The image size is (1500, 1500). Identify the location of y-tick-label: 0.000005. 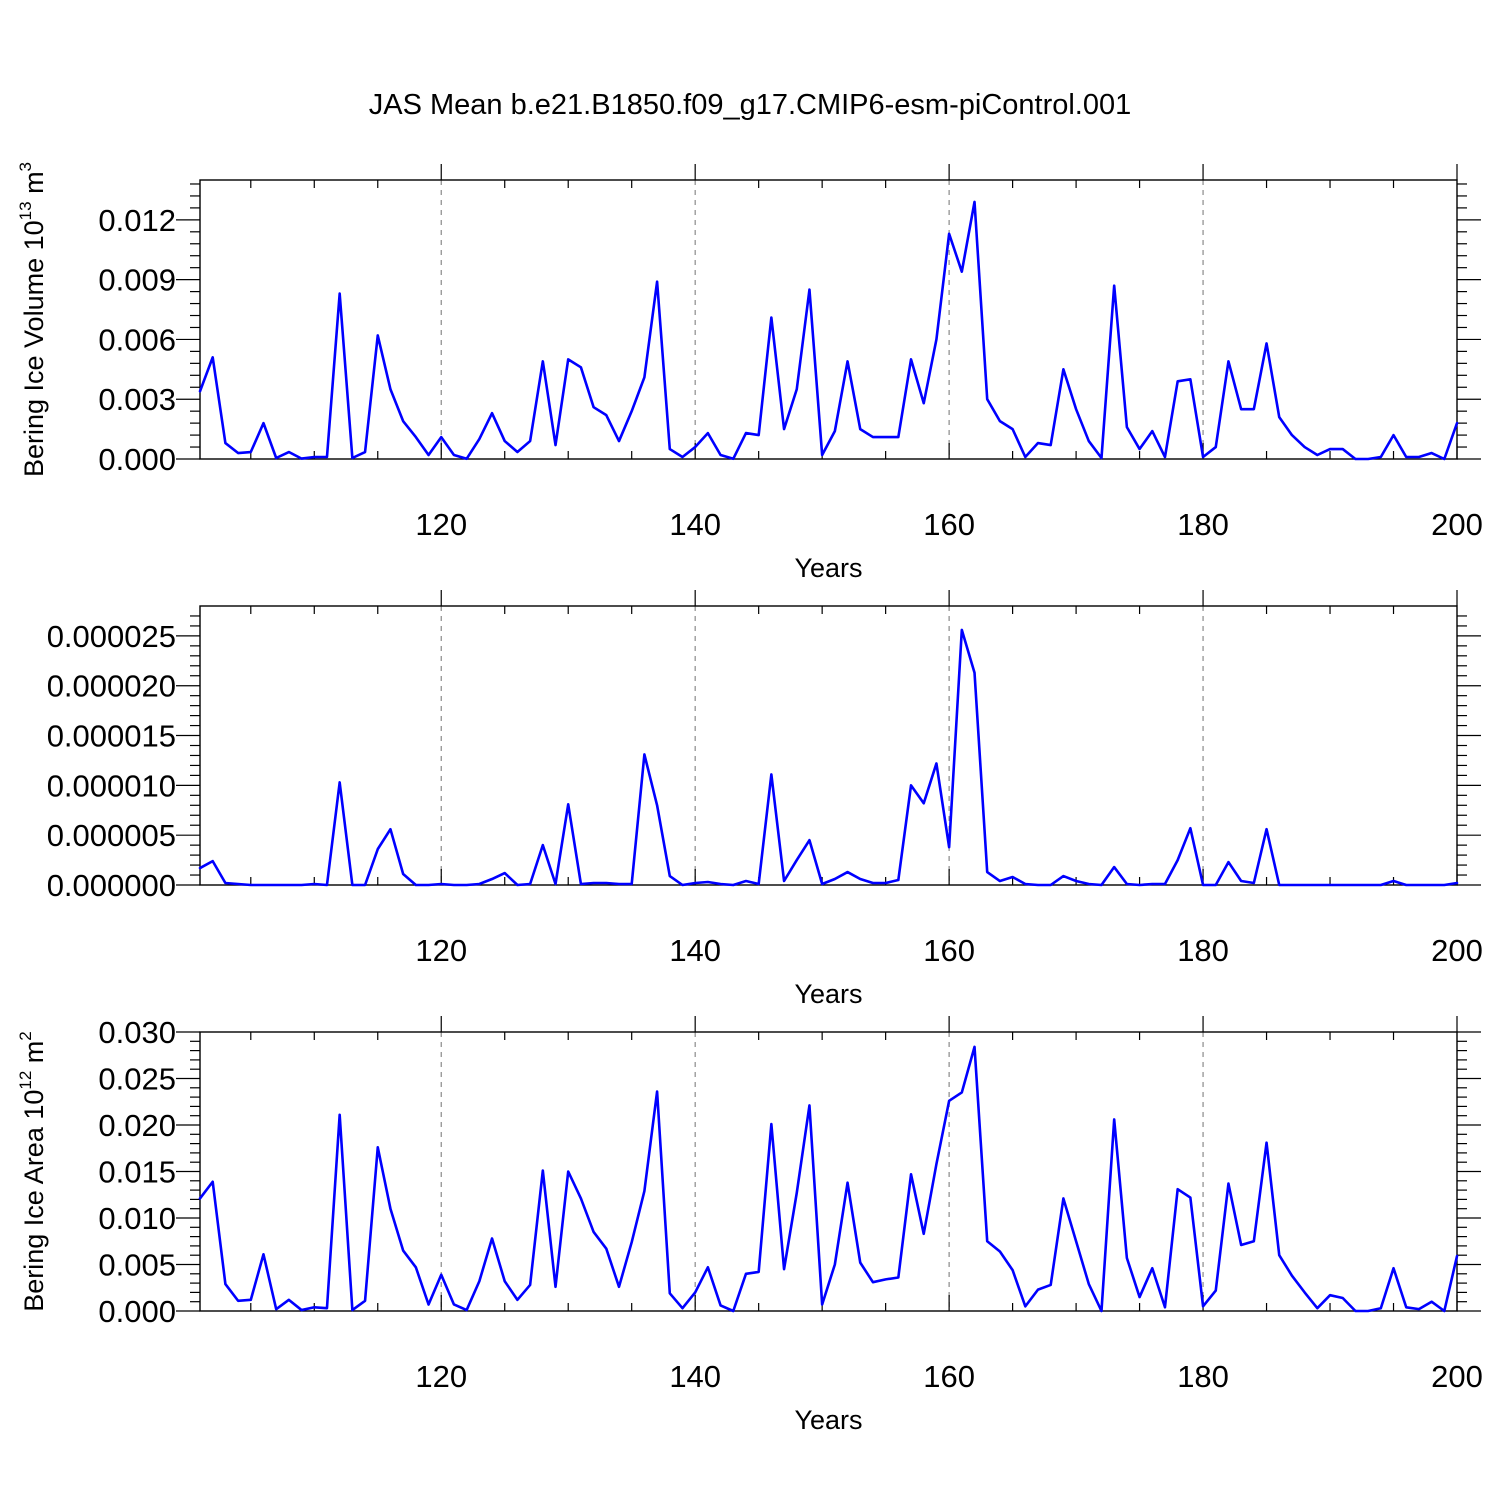
(111, 835).